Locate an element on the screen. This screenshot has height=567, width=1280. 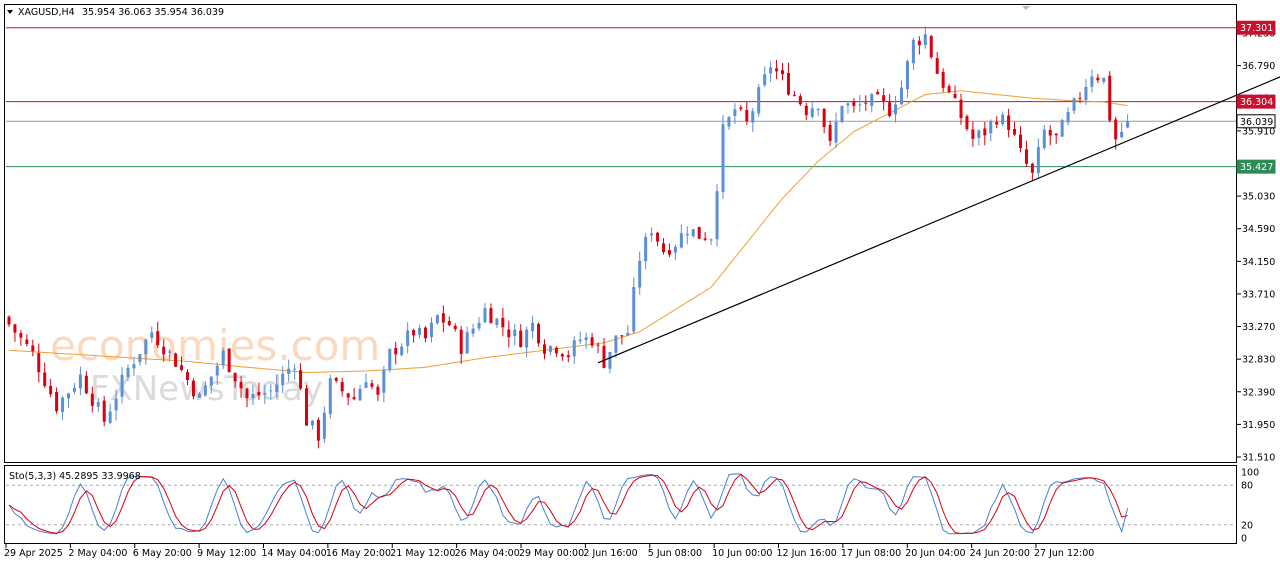
shift-marker-icon is located at coordinates (1026, 8).